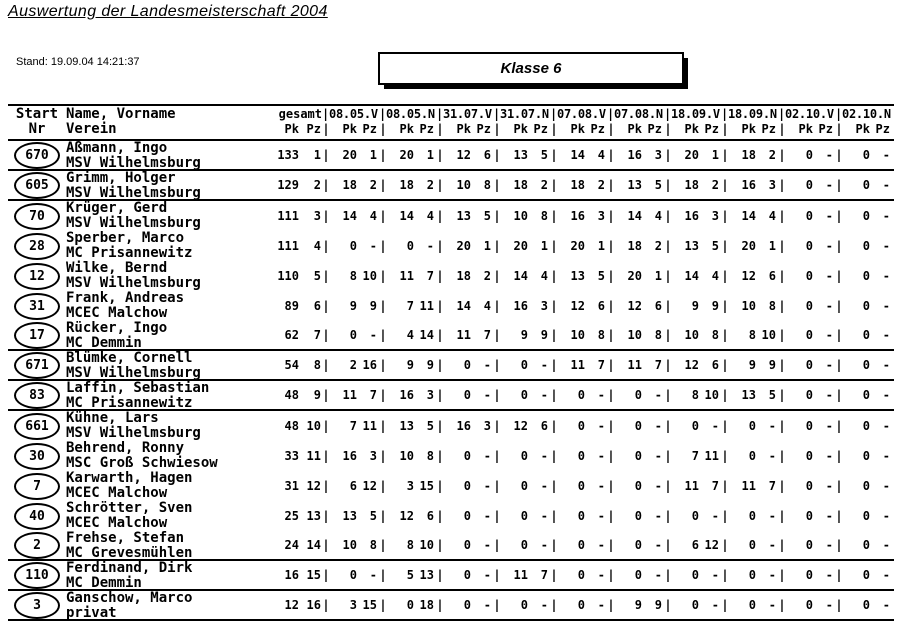 This screenshot has height=630, width=900. What do you see at coordinates (117, 313) in the screenshot?
I see `club-name: MCEC Malchow` at bounding box center [117, 313].